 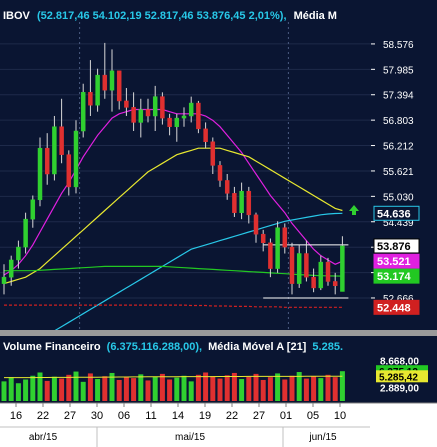 What do you see at coordinates (398, 45) in the screenshot?
I see `price-tick-label: 58.576` at bounding box center [398, 45].